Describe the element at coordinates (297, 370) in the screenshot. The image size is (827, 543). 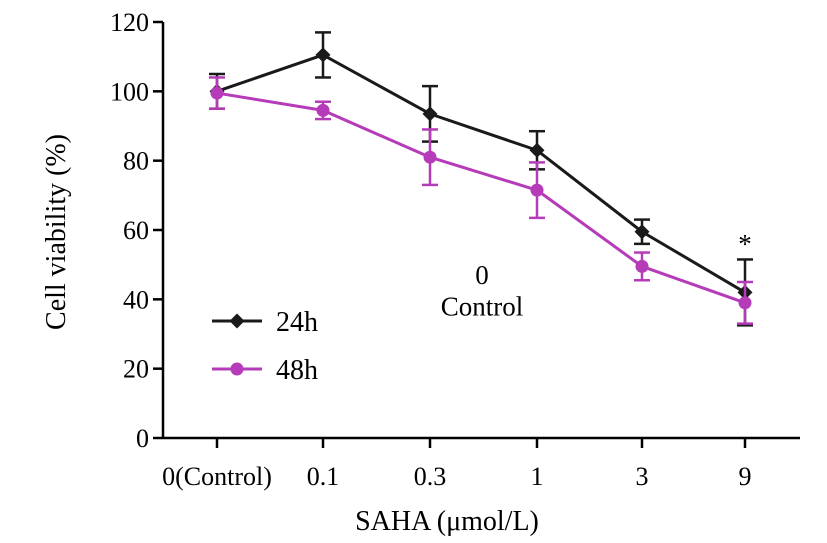
I see `legend-label-48h: 48h` at that location.